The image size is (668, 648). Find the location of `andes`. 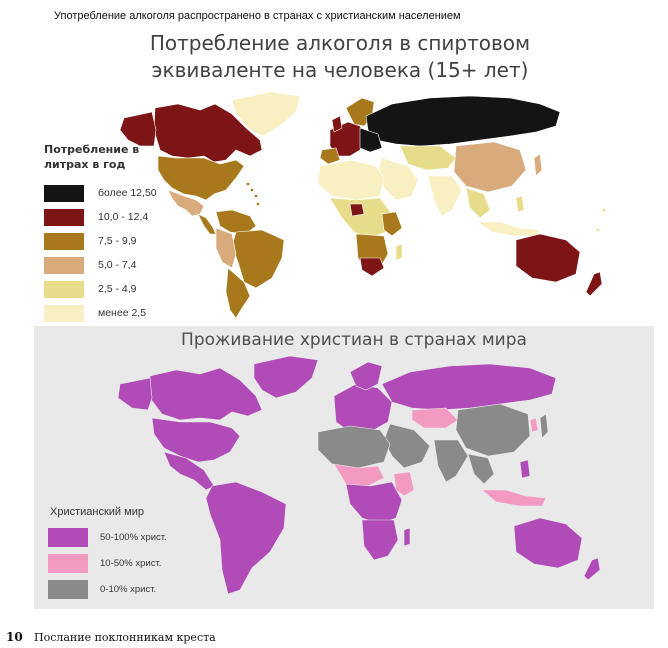

andes is located at coordinates (226, 248).